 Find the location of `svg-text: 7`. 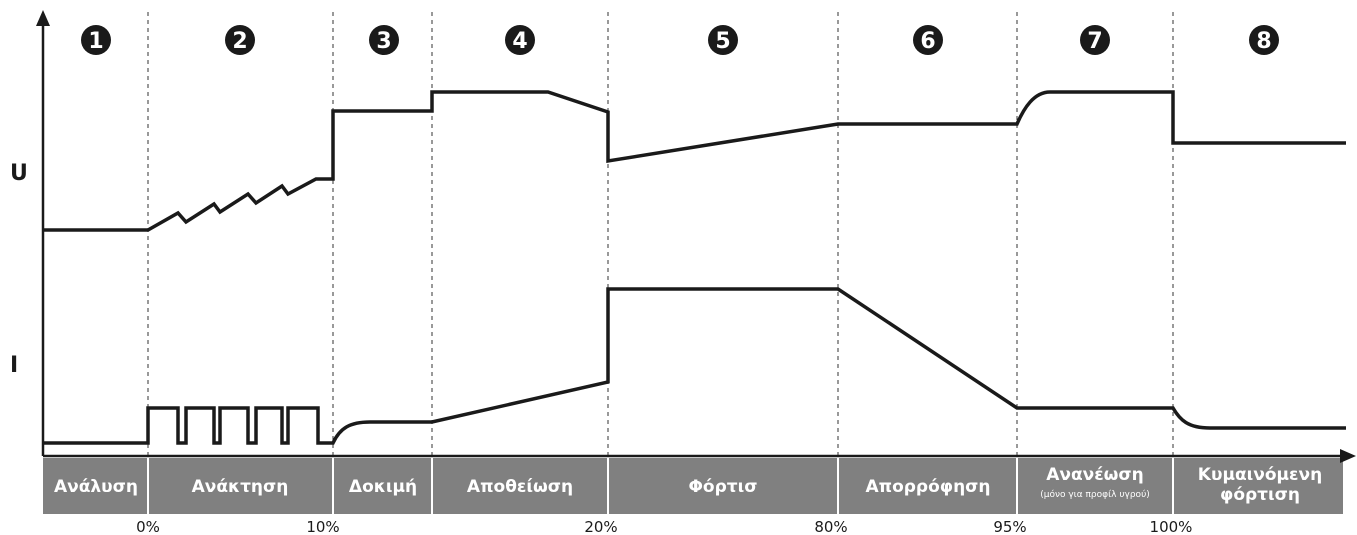

svg-text: 7 is located at coordinates (1094, 41).